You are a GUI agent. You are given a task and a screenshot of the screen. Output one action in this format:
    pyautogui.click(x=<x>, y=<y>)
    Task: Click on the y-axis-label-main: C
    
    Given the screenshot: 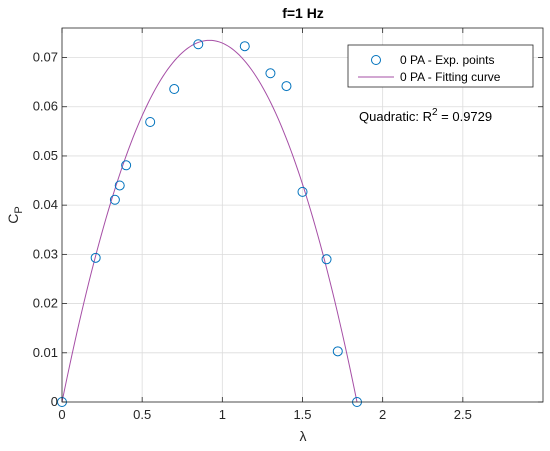 What is the action you would take?
    pyautogui.click(x=13, y=219)
    